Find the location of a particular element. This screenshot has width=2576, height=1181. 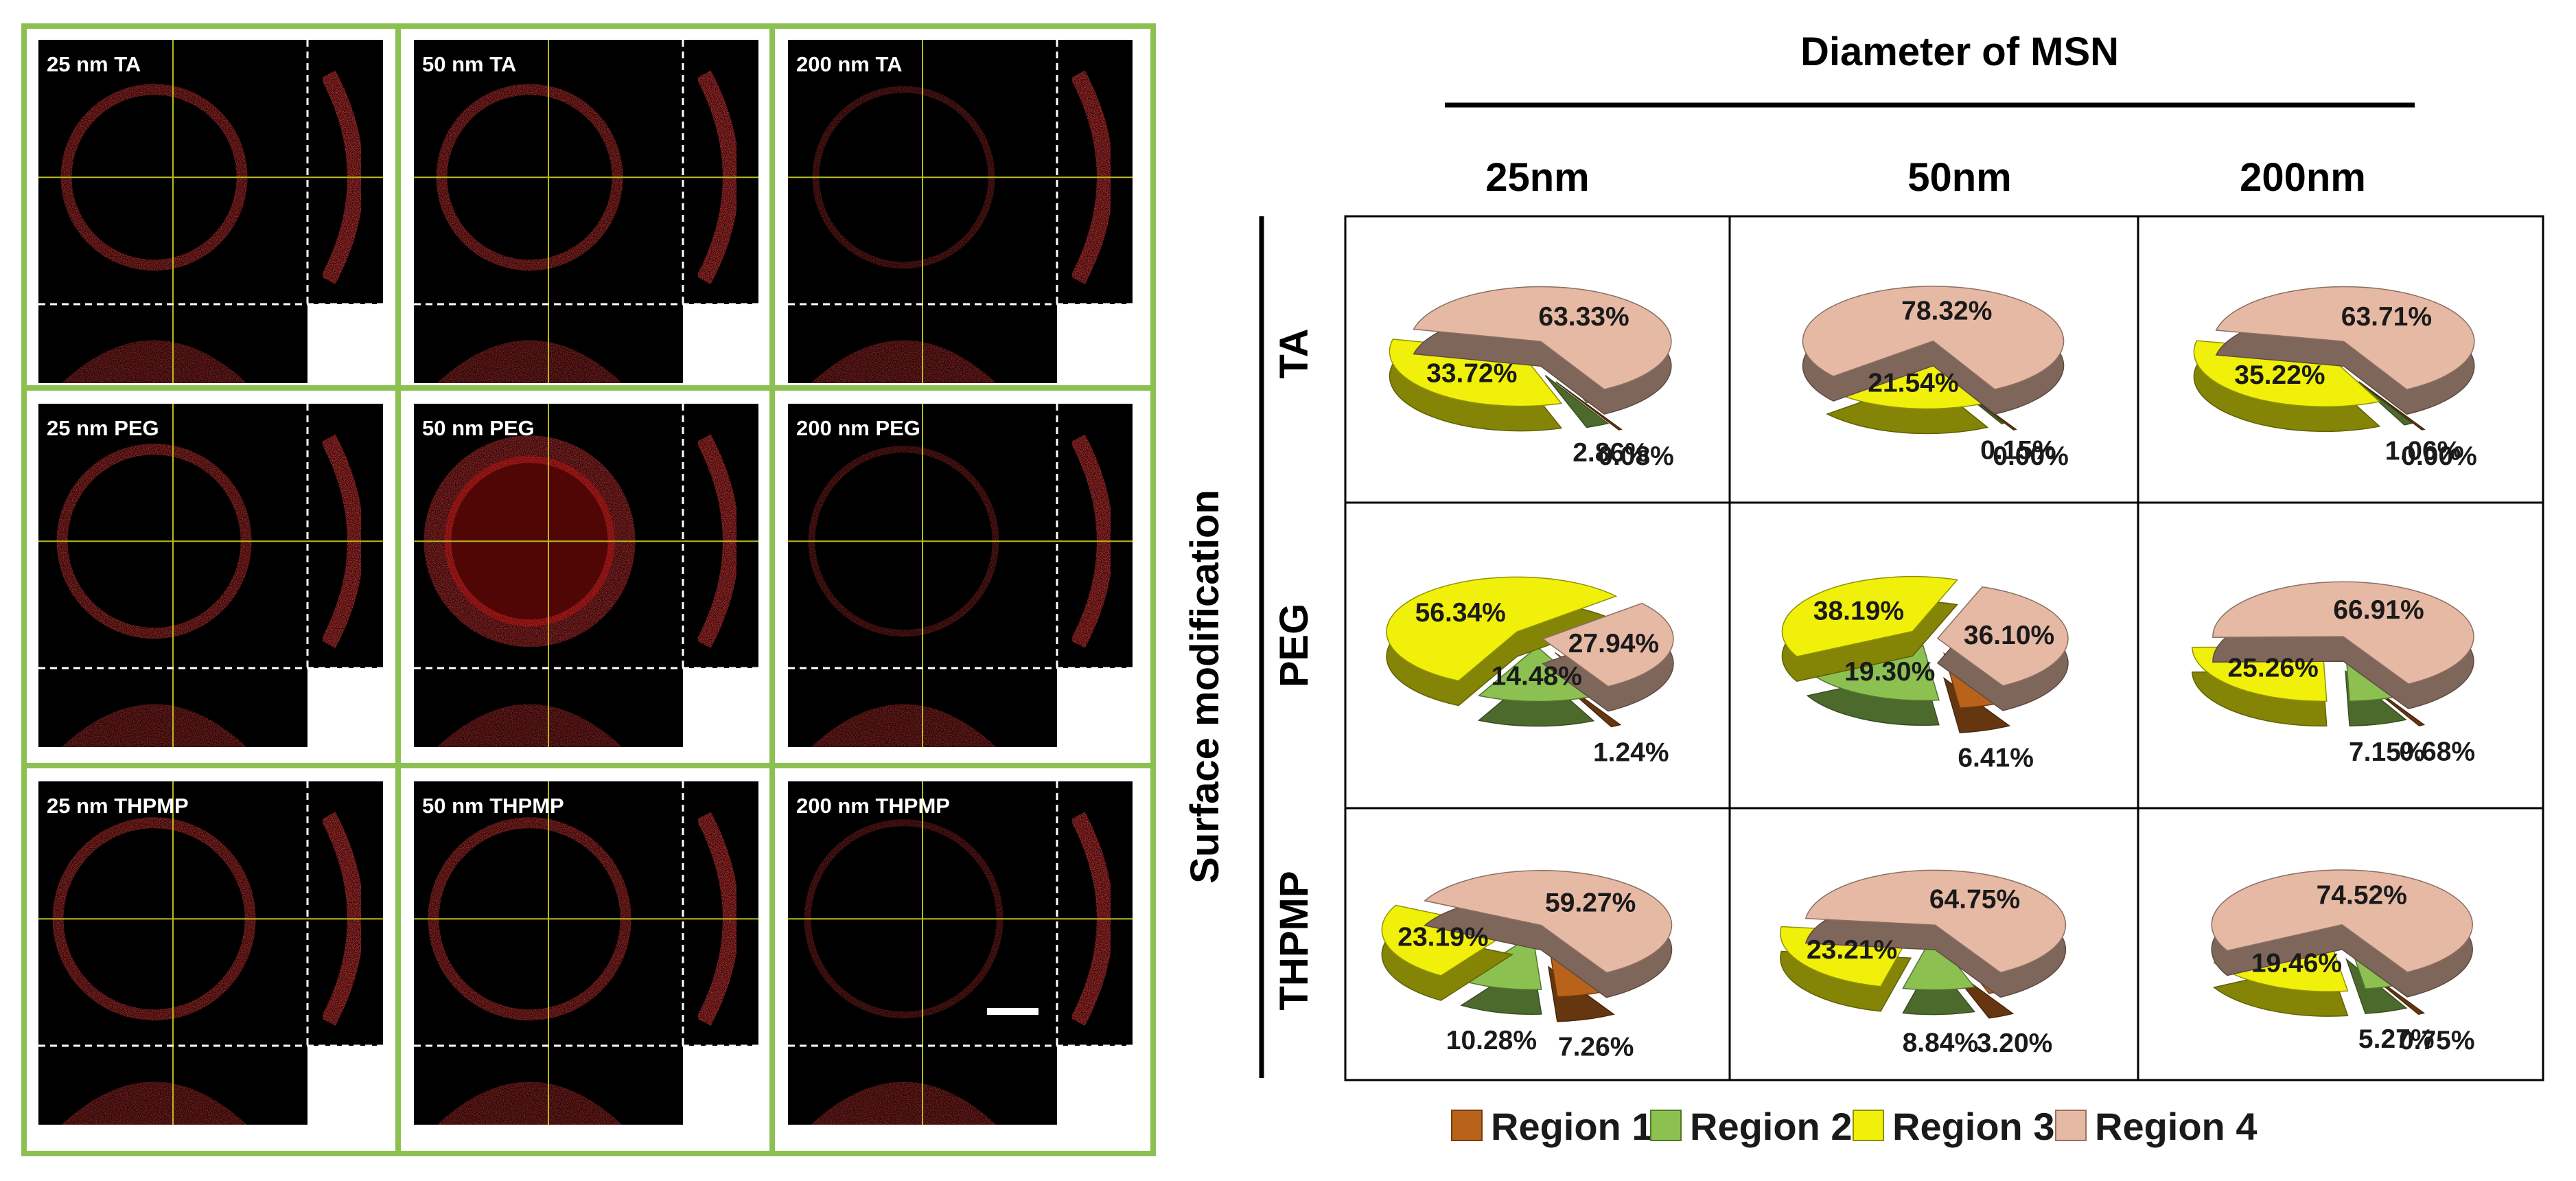

pie-value-label: 63.71% is located at coordinates (2386, 317).